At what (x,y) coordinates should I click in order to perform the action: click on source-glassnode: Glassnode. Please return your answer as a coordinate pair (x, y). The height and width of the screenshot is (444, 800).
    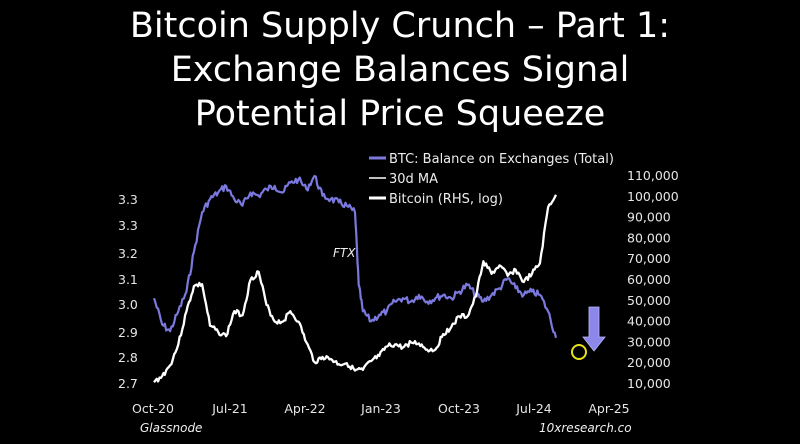
    Looking at the image, I should click on (171, 428).